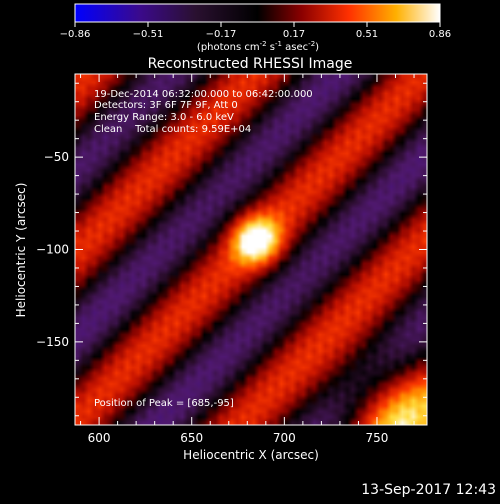 The image size is (500, 504). Describe the element at coordinates (367, 34) in the screenshot. I see `colorbar-tick-label: 0.51` at that location.